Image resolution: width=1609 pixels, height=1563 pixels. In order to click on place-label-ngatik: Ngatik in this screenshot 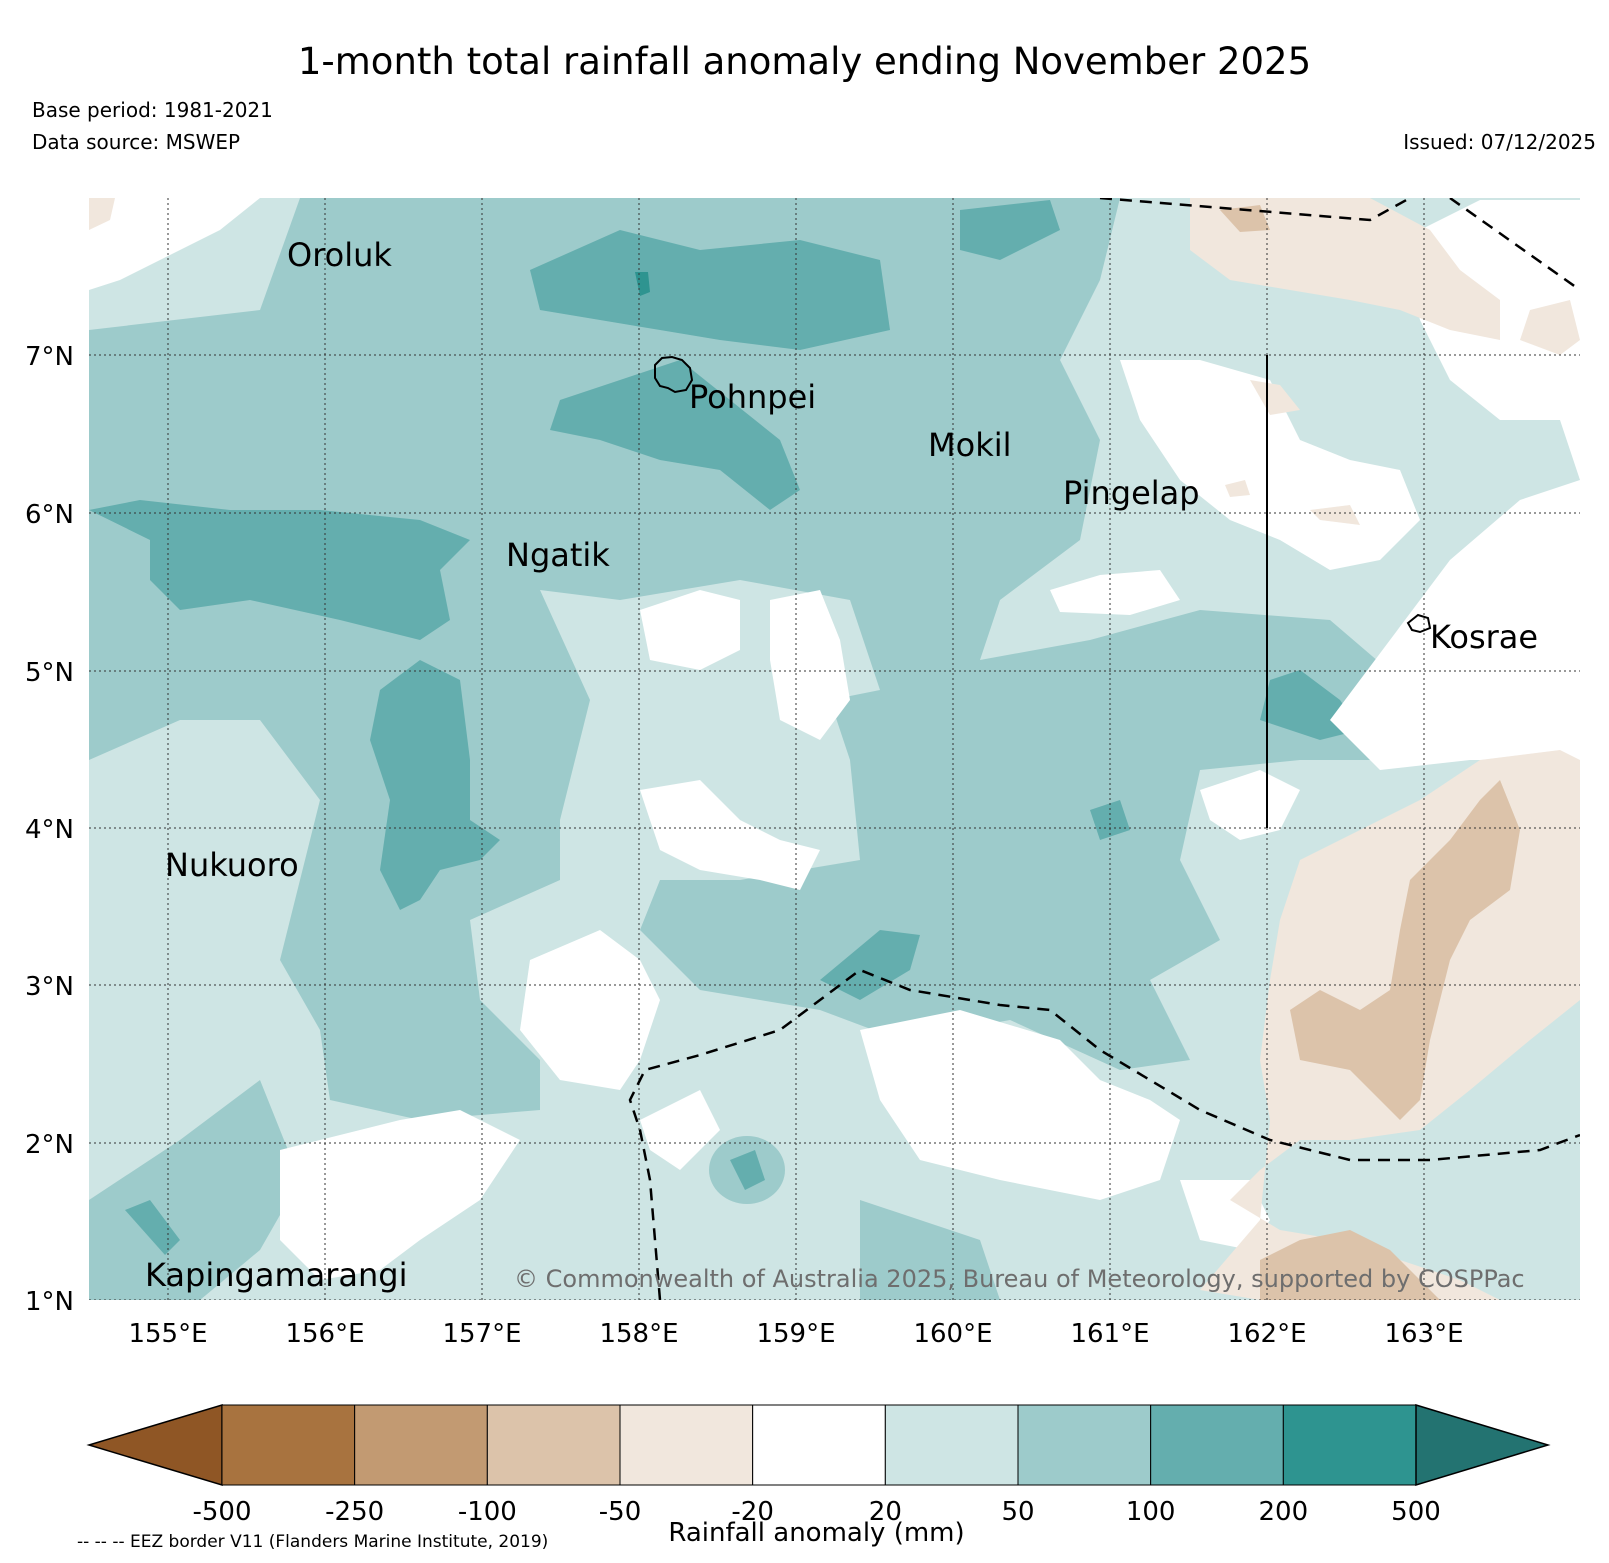, I will do `click(558, 555)`.